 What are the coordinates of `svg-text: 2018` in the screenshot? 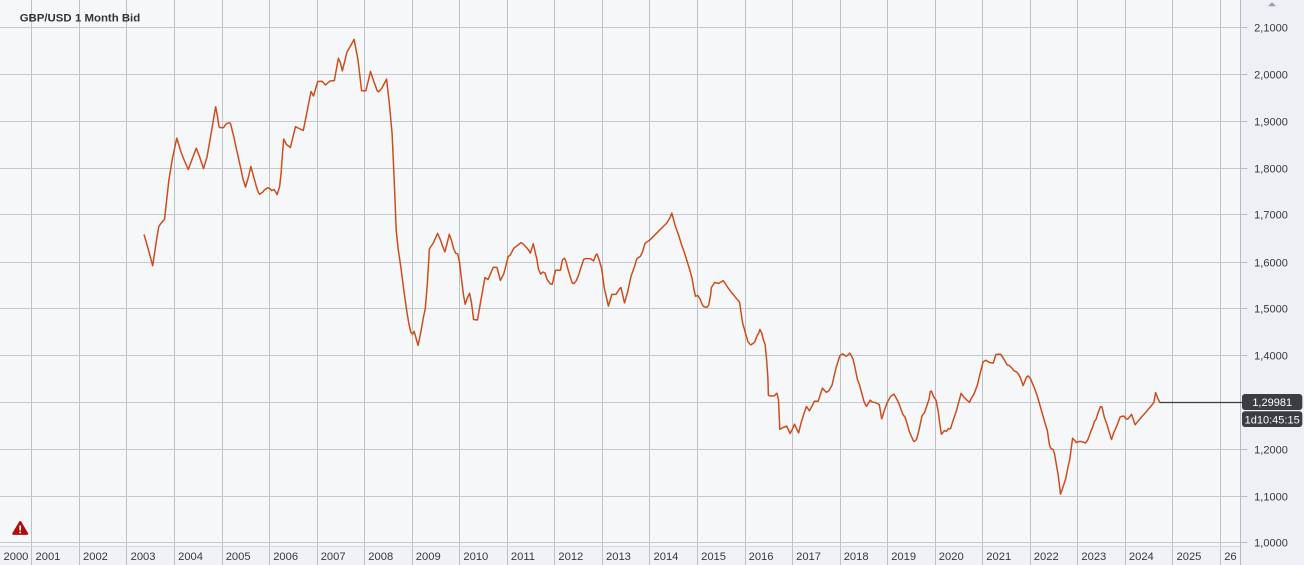 It's located at (856, 557).